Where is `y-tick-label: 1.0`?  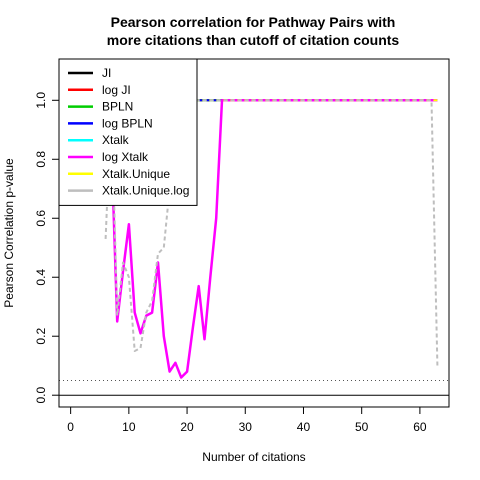
y-tick-label: 1.0 is located at coordinates (41, 100).